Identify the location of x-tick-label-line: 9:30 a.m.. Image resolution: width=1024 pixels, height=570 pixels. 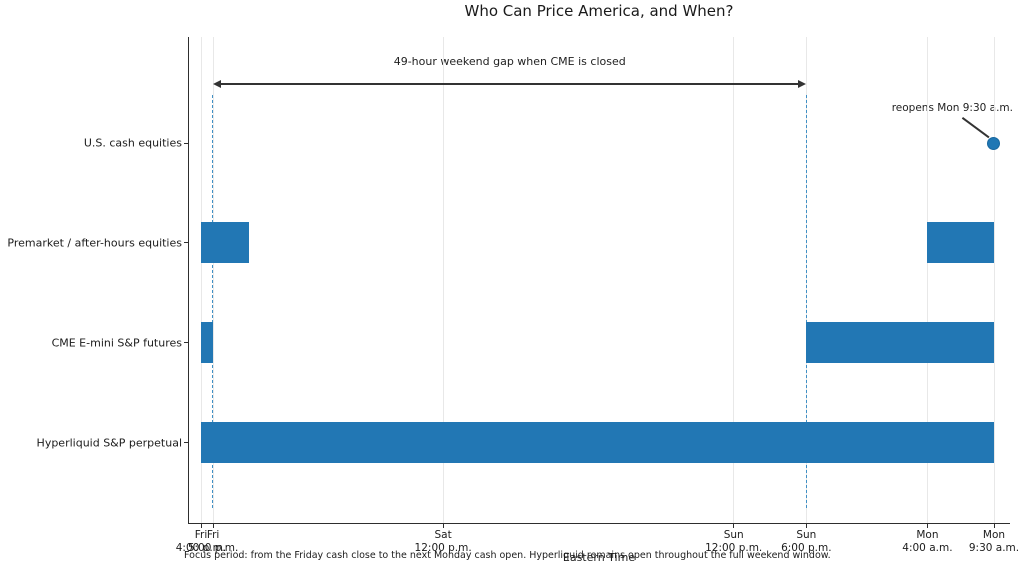
(994, 548).